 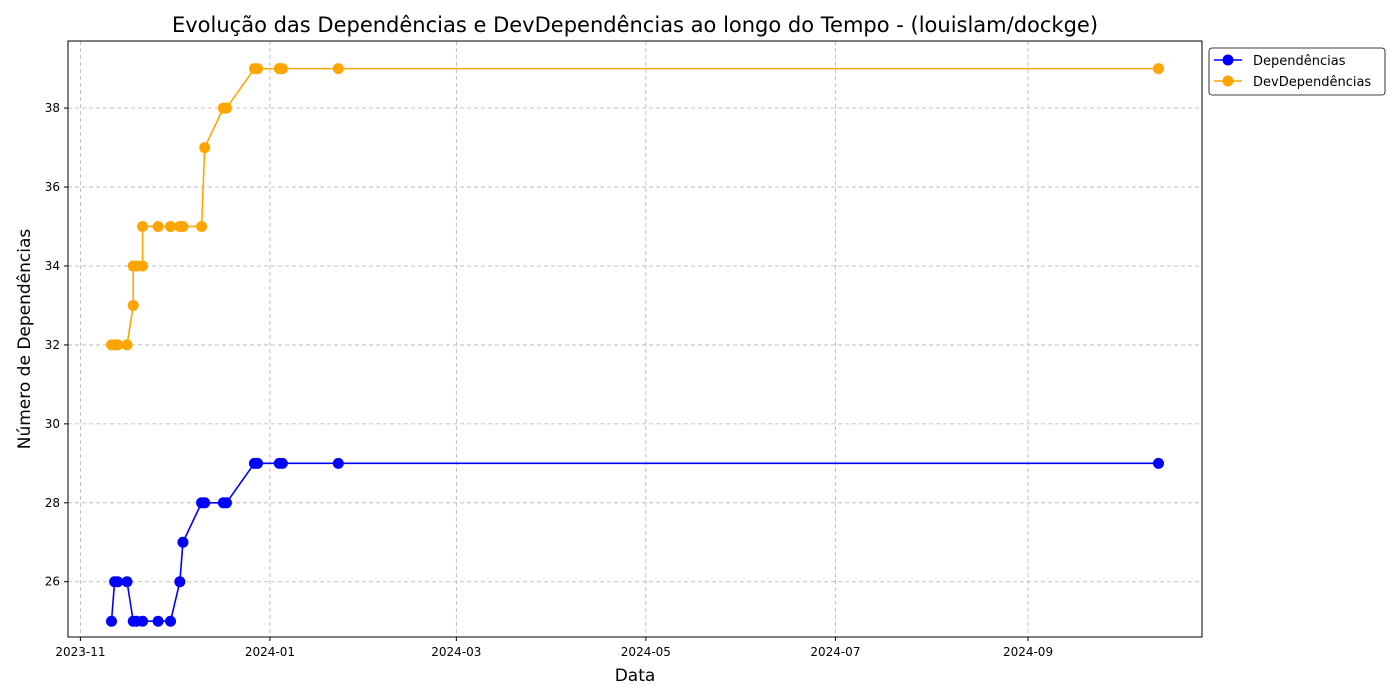 What do you see at coordinates (52, 345) in the screenshot?
I see `y-tick-label: 32` at bounding box center [52, 345].